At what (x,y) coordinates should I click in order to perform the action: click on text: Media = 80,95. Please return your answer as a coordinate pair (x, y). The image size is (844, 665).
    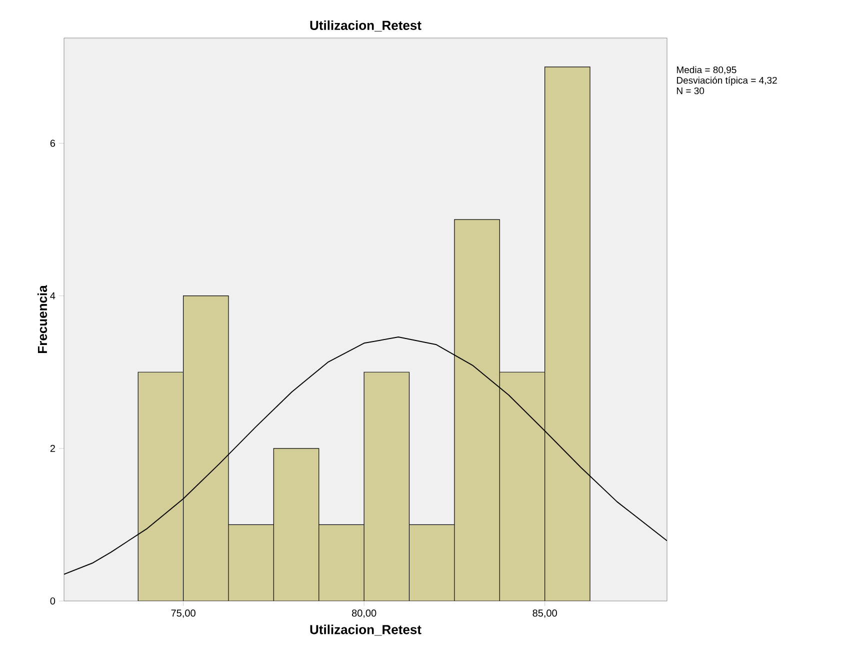
    Looking at the image, I should click on (706, 70).